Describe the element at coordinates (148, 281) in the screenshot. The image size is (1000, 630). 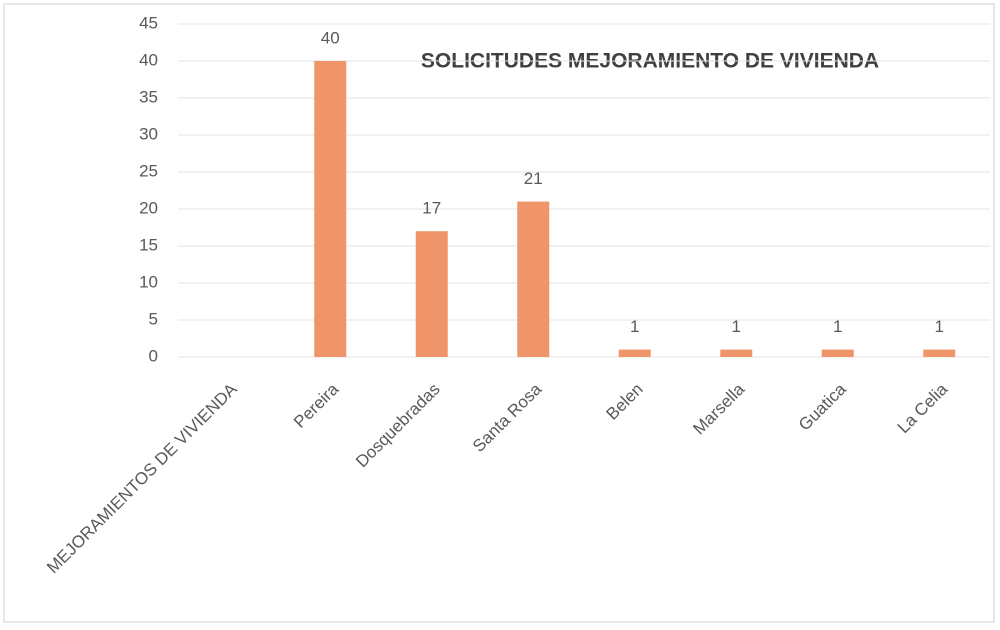
I see `y-tick-label: 10` at that location.